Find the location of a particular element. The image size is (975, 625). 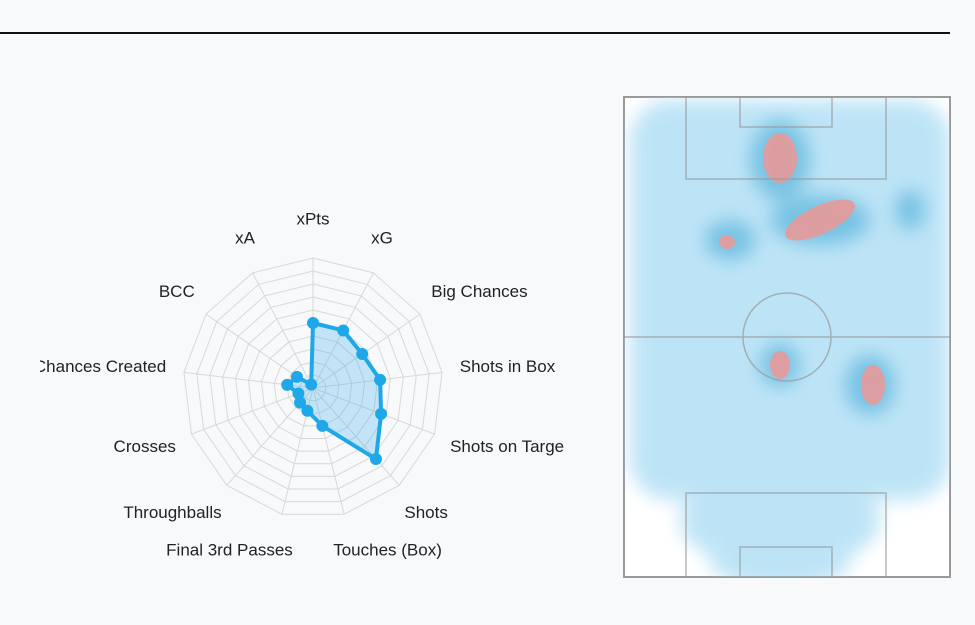

axis-label: xPts is located at coordinates (312, 218).